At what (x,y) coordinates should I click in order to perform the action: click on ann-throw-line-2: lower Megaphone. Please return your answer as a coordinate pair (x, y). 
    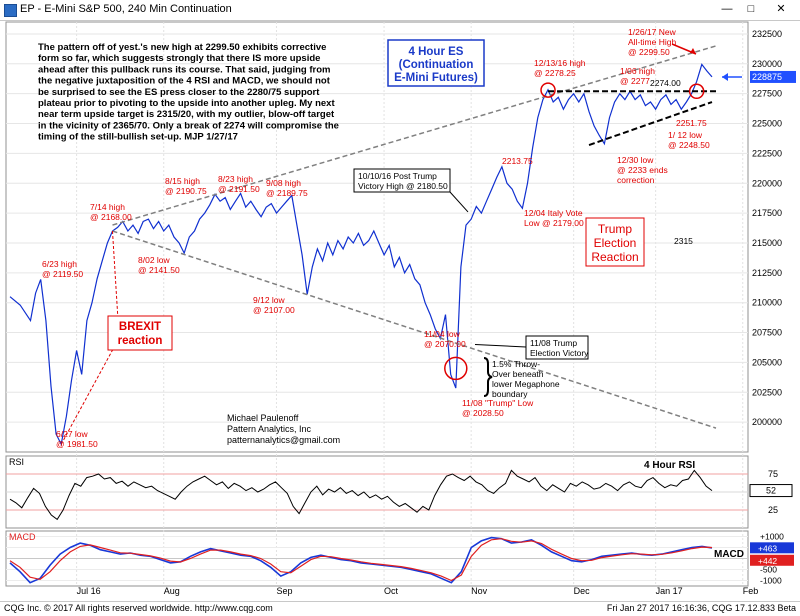
    Looking at the image, I should click on (526, 384).